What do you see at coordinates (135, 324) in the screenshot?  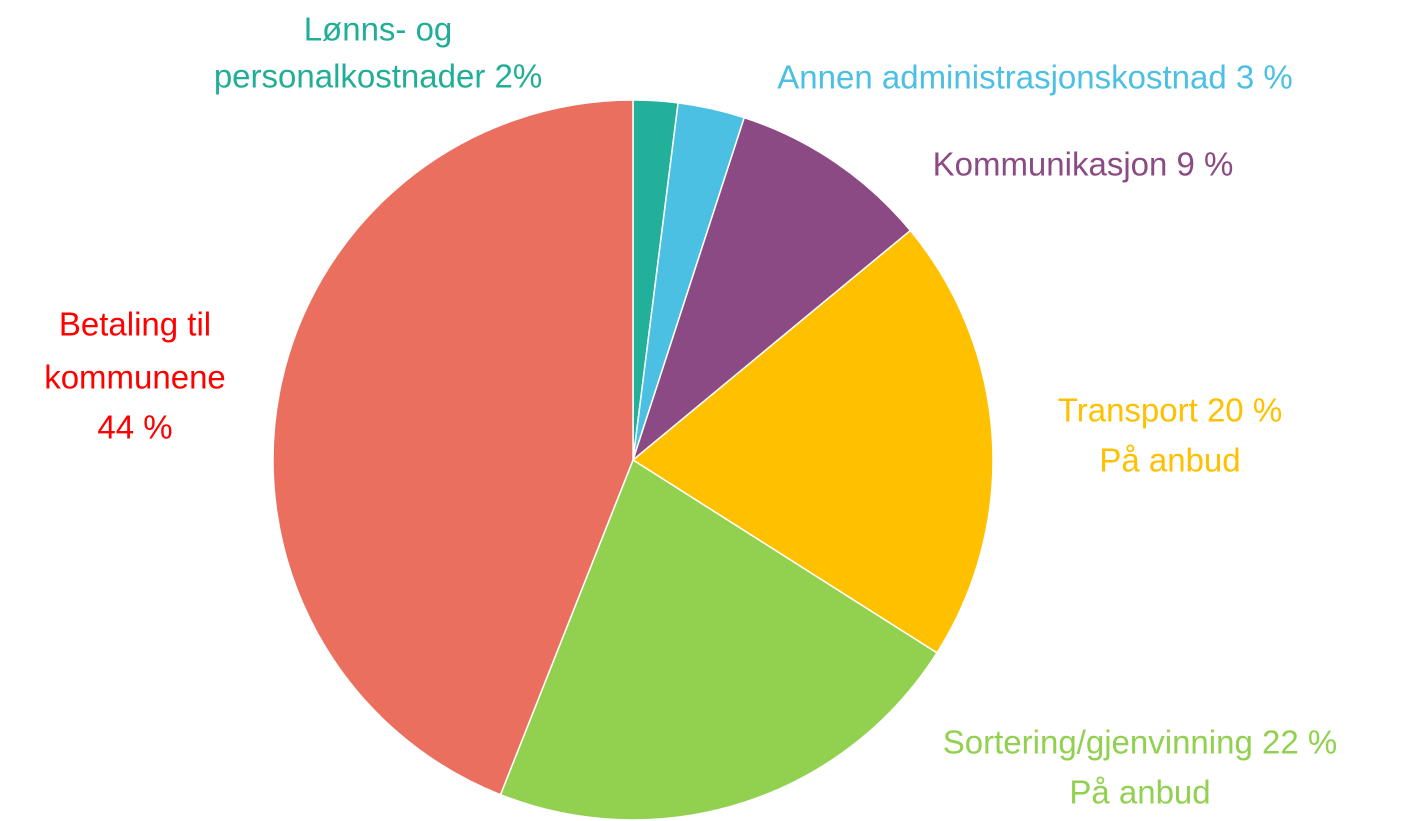 I see `slice-label: Betaling til` at bounding box center [135, 324].